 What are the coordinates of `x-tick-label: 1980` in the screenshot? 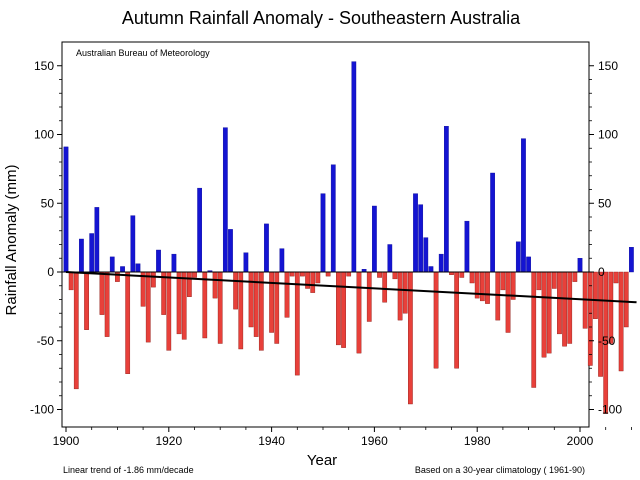 It's located at (477, 441).